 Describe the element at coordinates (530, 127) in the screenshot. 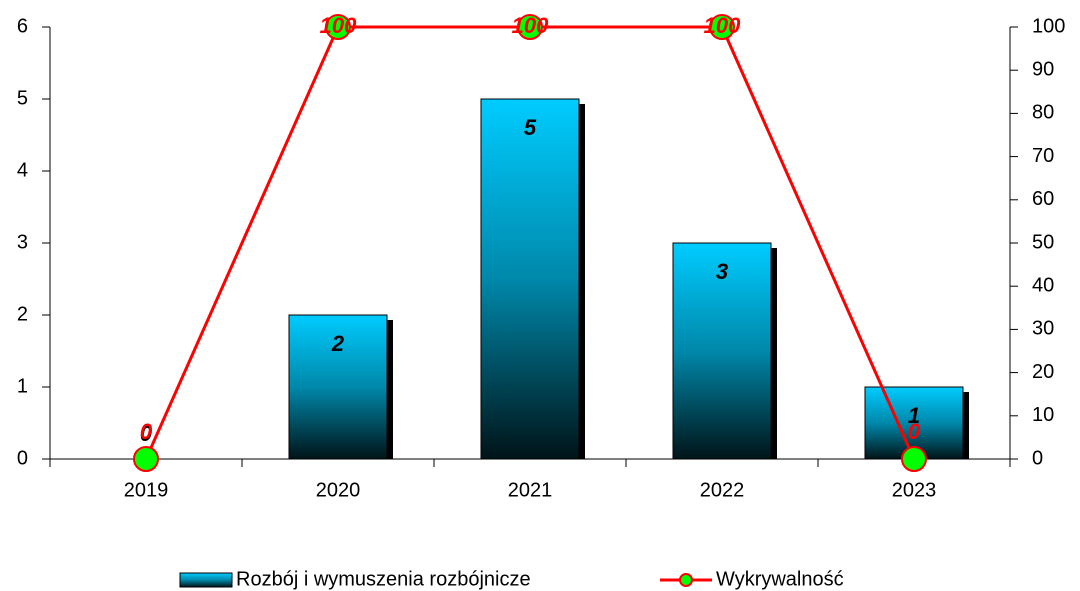

I see `bar-value-label: 5` at that location.